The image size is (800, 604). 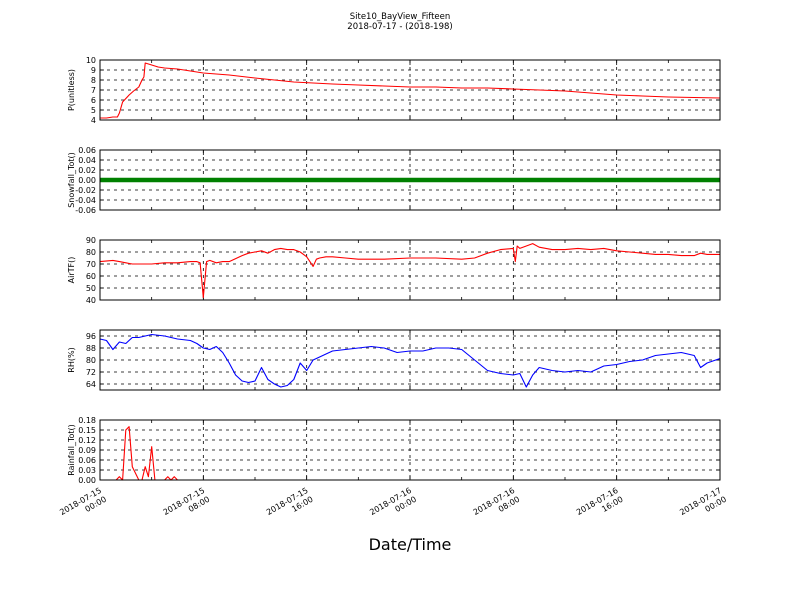 I want to click on y-tick-label: 96, so click(x=91, y=336).